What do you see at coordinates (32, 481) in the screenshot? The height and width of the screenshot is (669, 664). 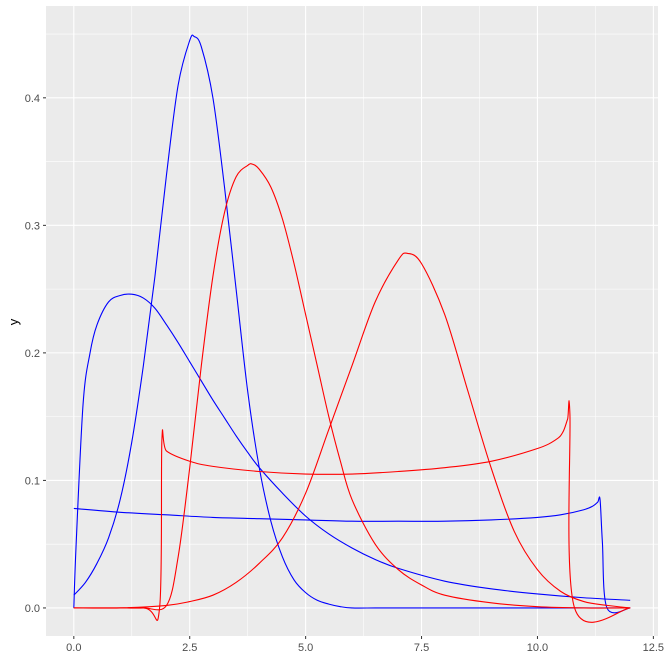 I see `y-tick-label: 0.1` at bounding box center [32, 481].